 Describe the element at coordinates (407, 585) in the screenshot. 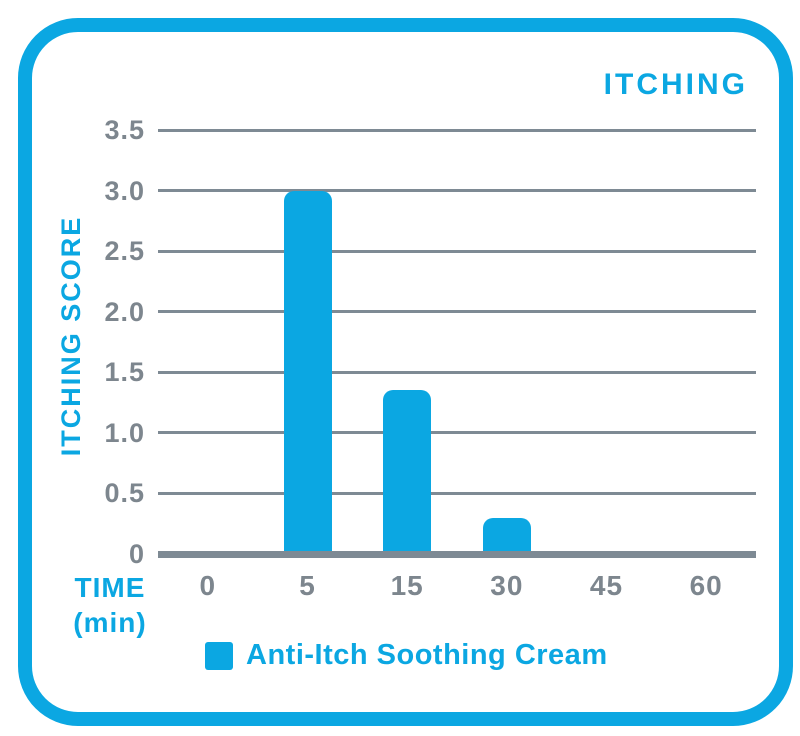

I see `x-tick-label: 15` at that location.